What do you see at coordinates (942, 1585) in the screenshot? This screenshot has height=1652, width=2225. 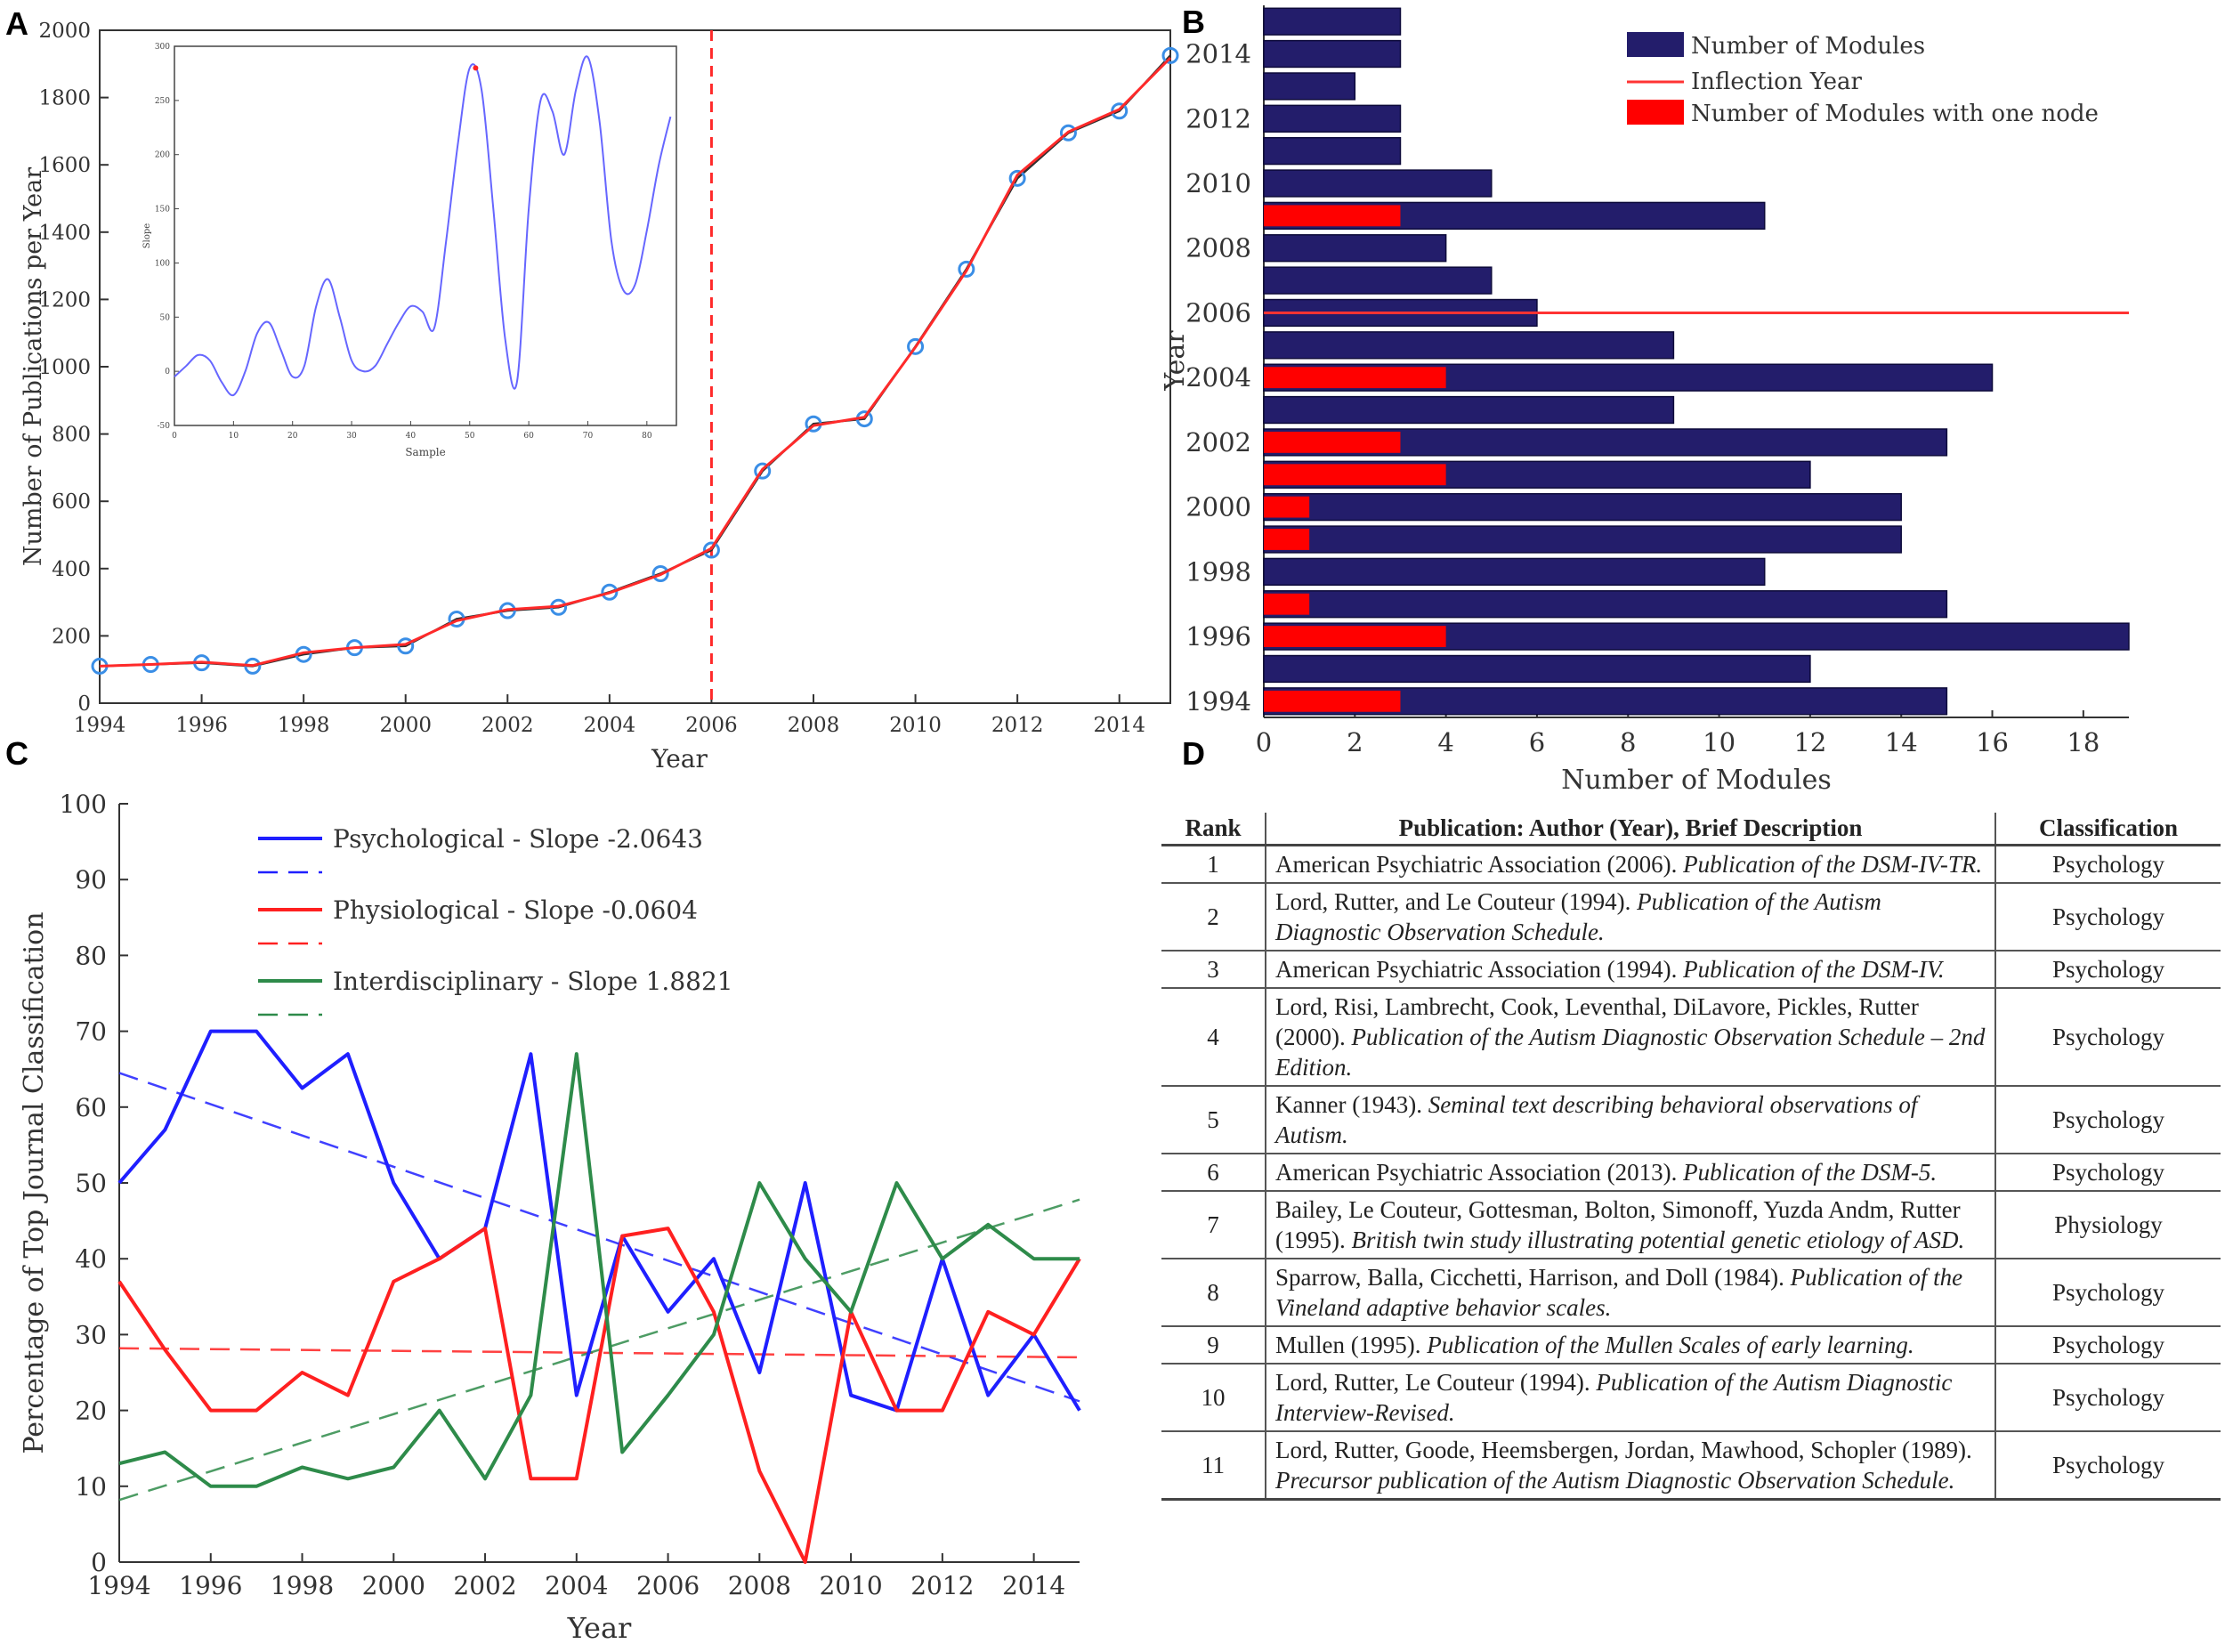 I see `x-tick-label: 2012` at bounding box center [942, 1585].